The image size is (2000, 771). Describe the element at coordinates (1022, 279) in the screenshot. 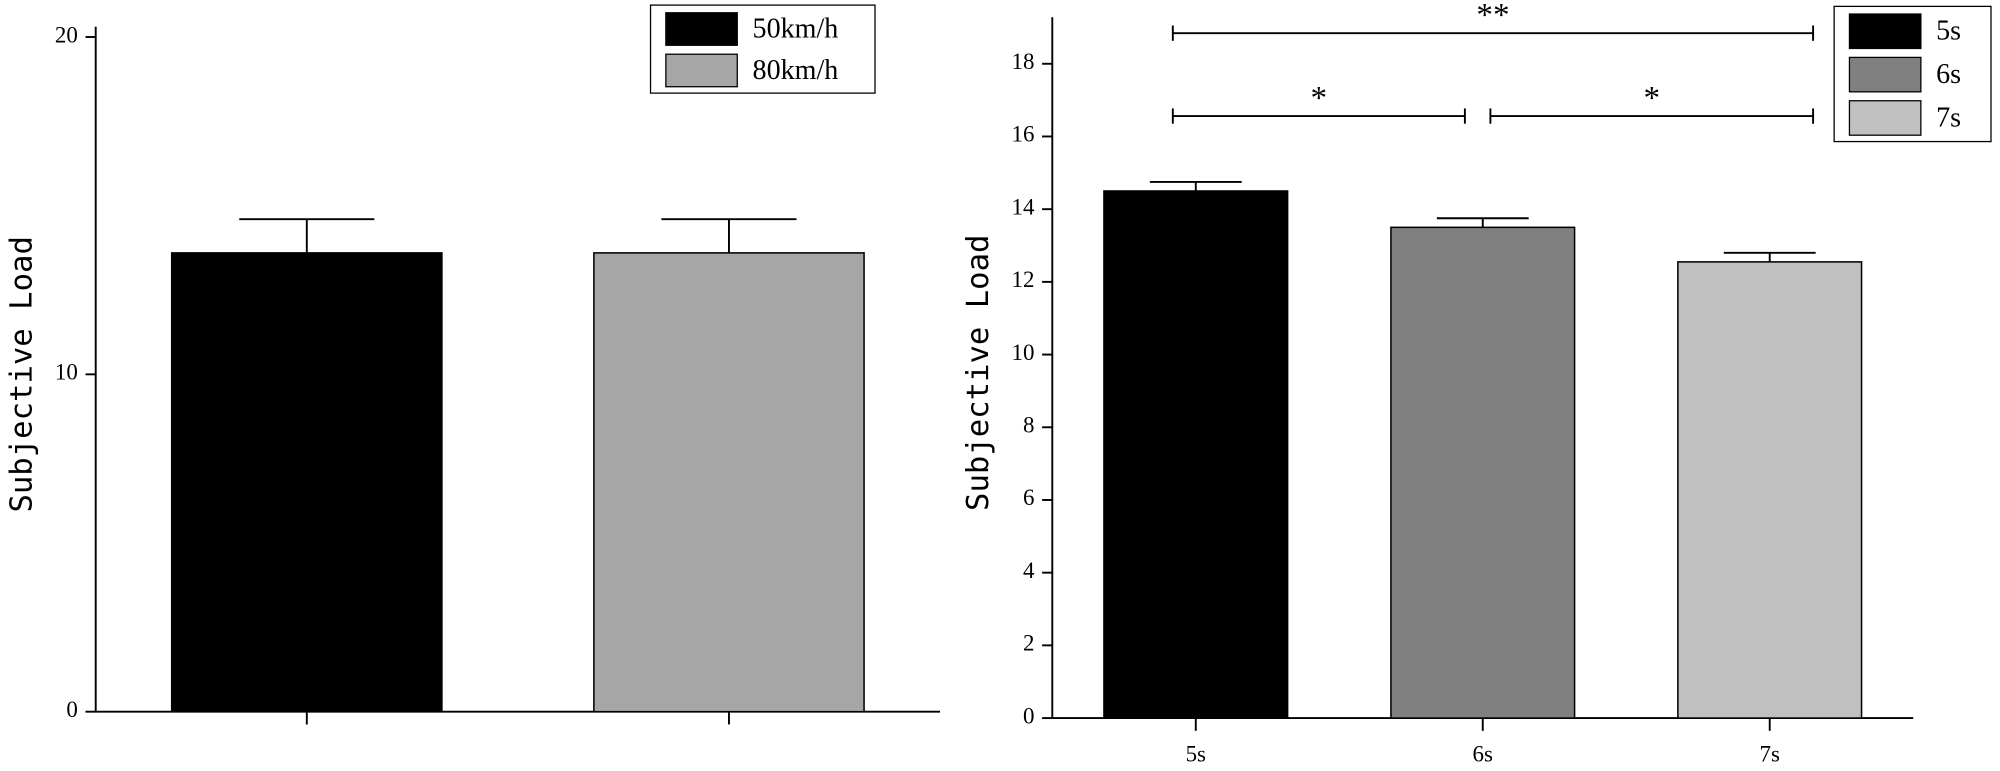

I see `y-tick-label: 12` at that location.